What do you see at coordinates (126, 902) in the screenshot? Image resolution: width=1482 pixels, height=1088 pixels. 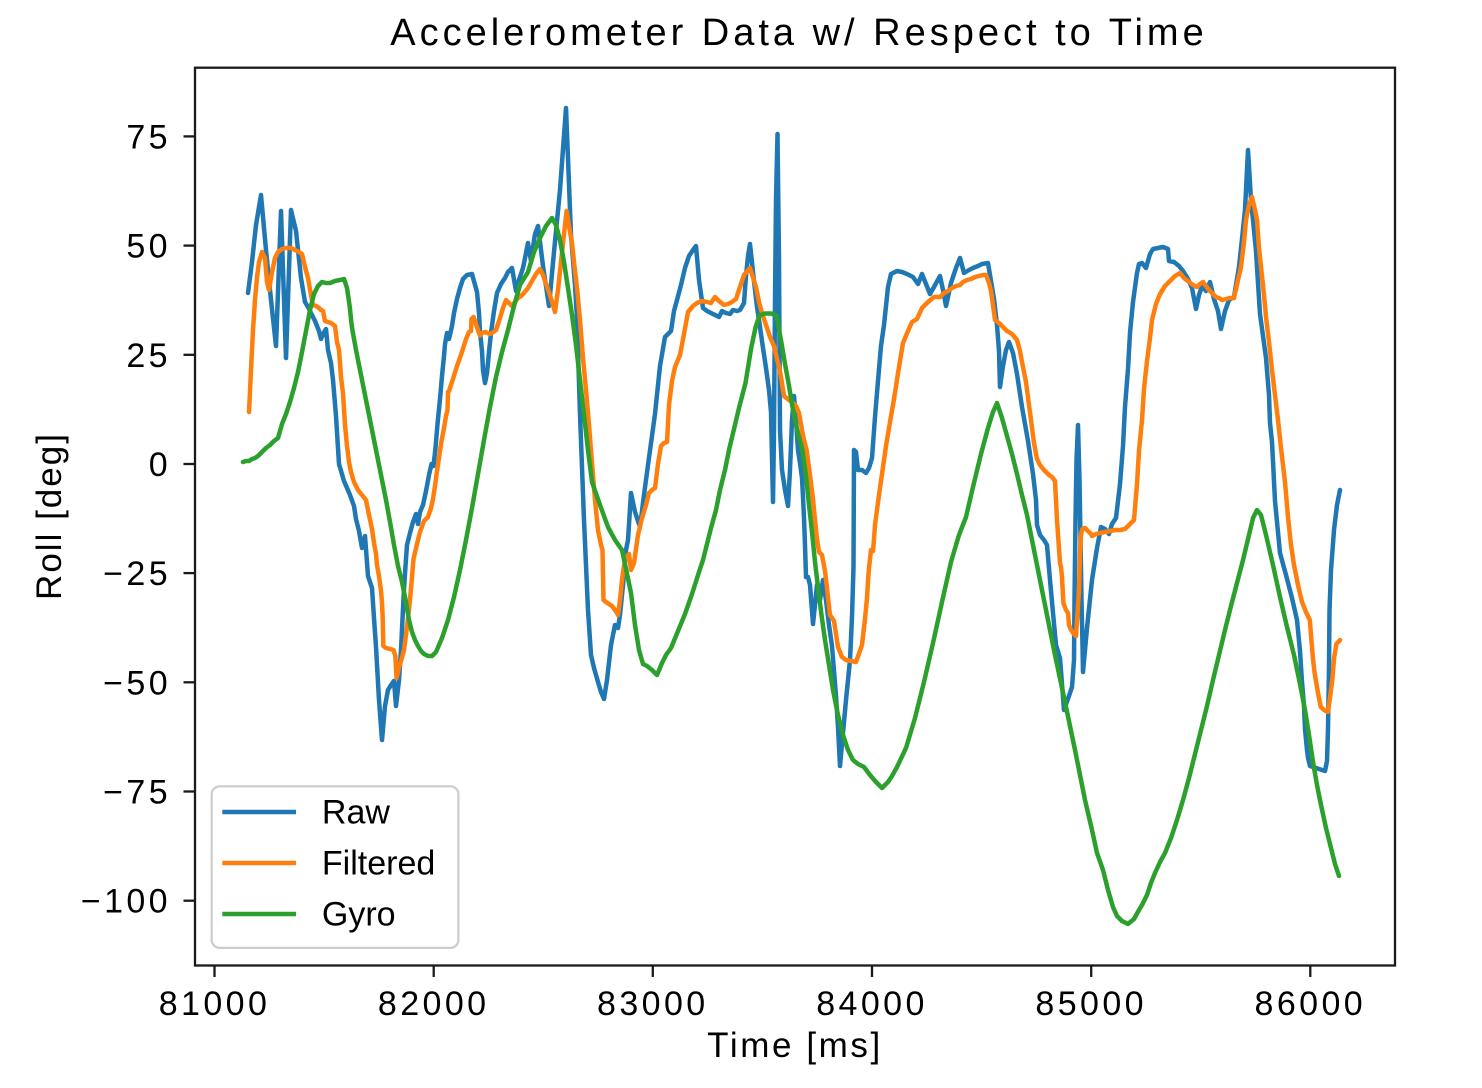 I see `svg-text: −100` at bounding box center [126, 902].